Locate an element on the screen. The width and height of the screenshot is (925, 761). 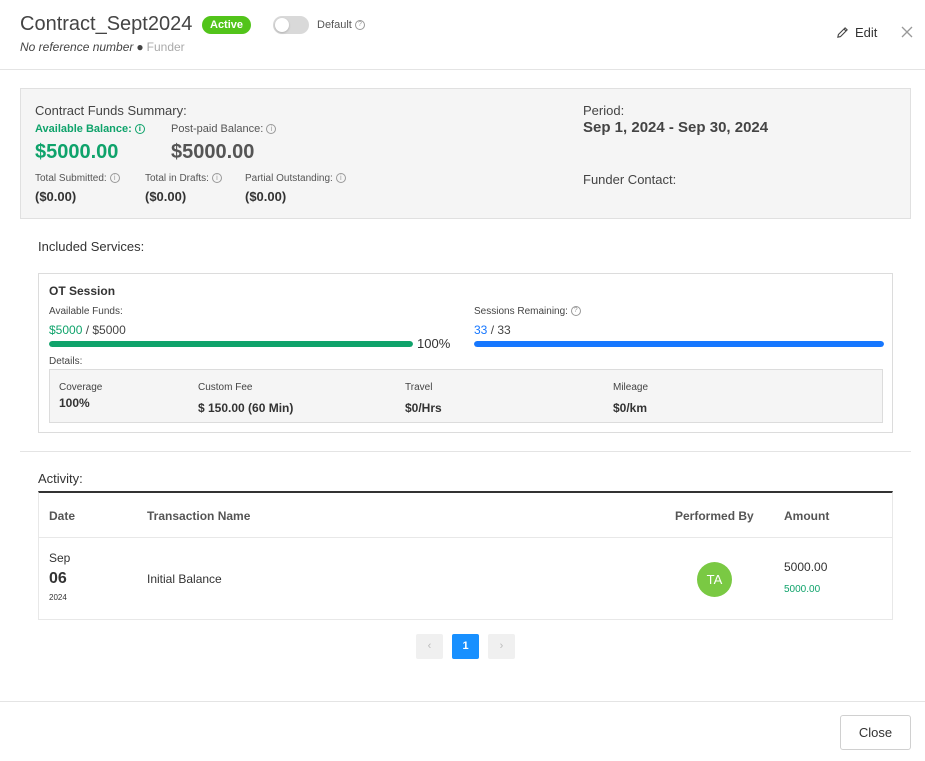
sessions-progress-fill is located at coordinates (679, 344).